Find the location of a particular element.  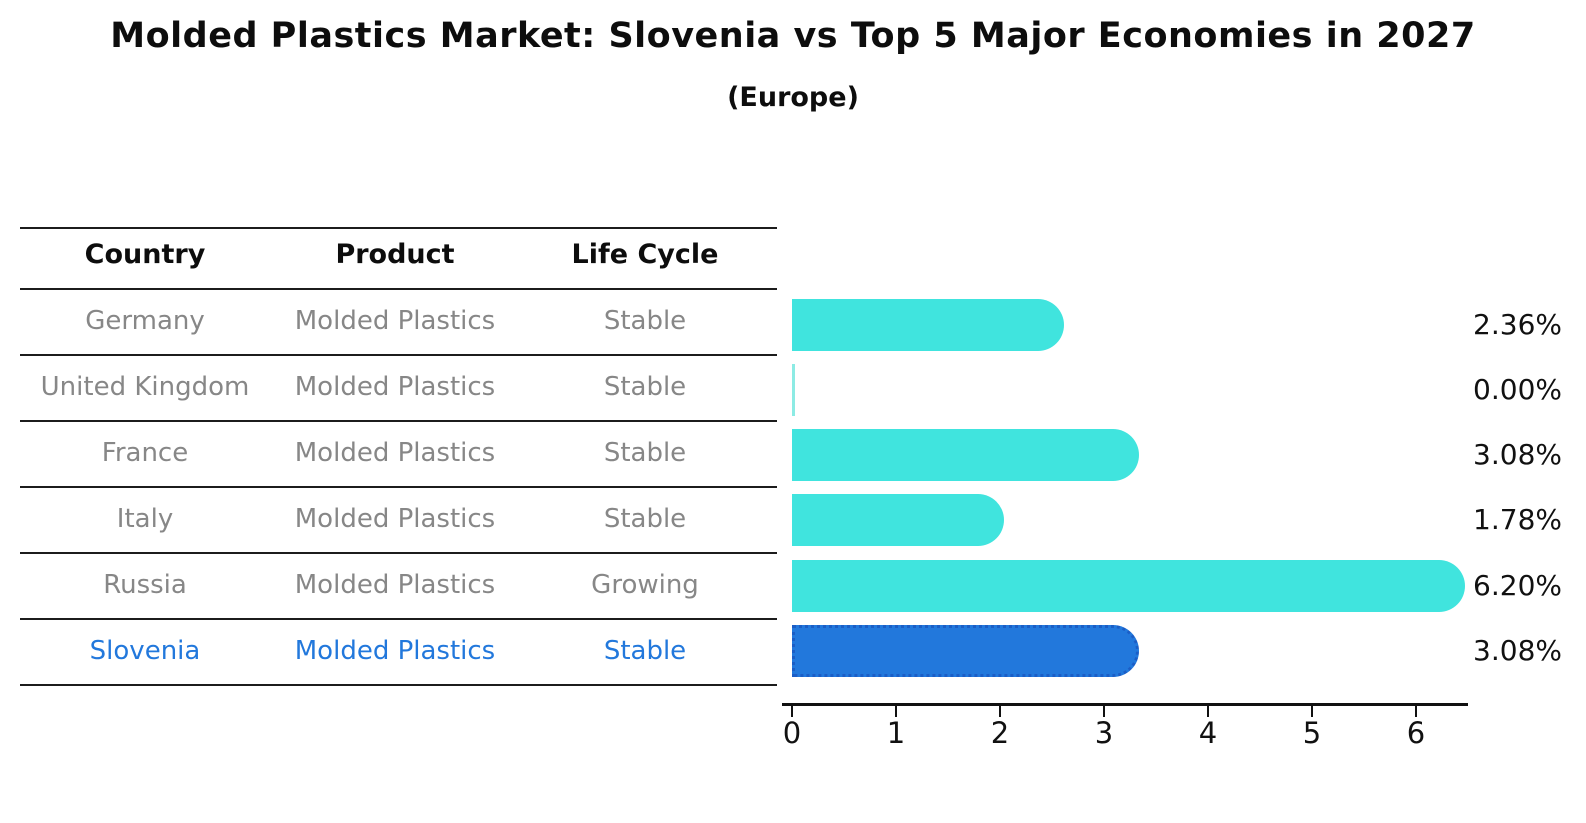

x-axis-tick-label-5: 5 is located at coordinates (1312, 733).